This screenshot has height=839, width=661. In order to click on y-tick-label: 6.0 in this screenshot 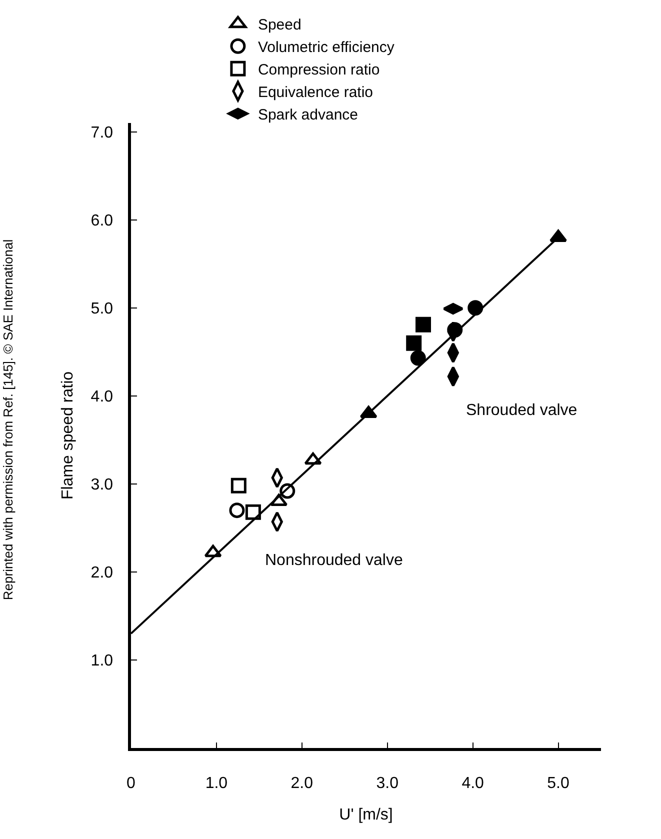, I will do `click(102, 221)`.